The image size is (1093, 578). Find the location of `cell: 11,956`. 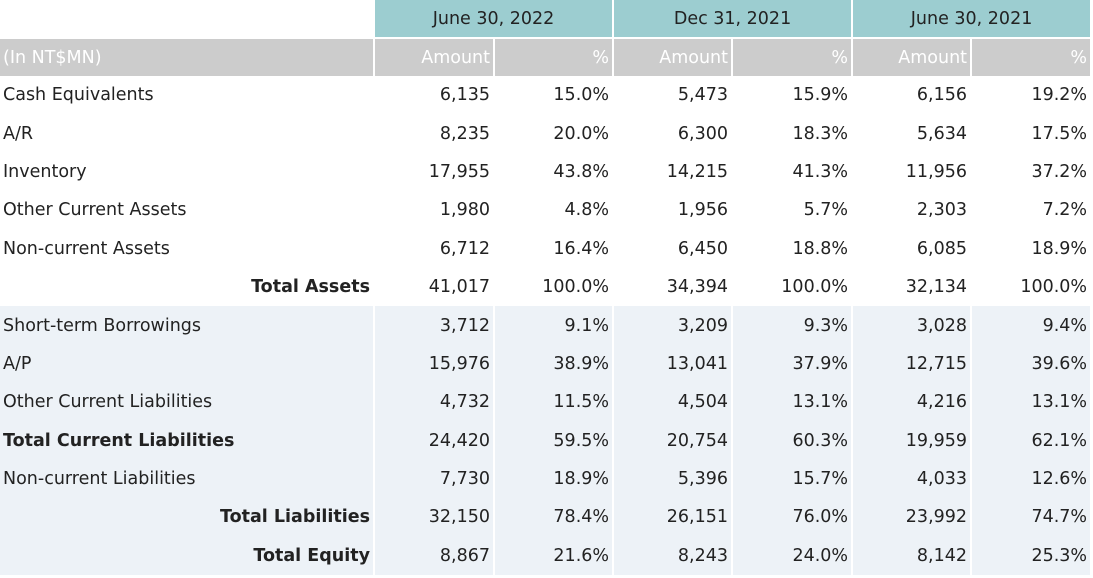

cell: 11,956 is located at coordinates (936, 171).